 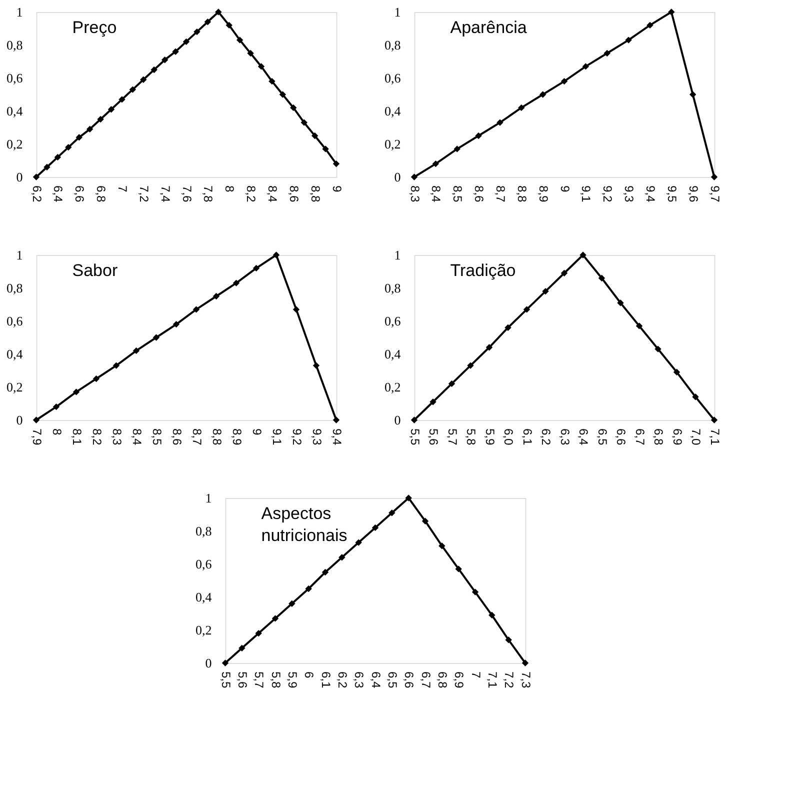 What do you see at coordinates (272, 194) in the screenshot?
I see `x-tick-label: 8,4` at bounding box center [272, 194].